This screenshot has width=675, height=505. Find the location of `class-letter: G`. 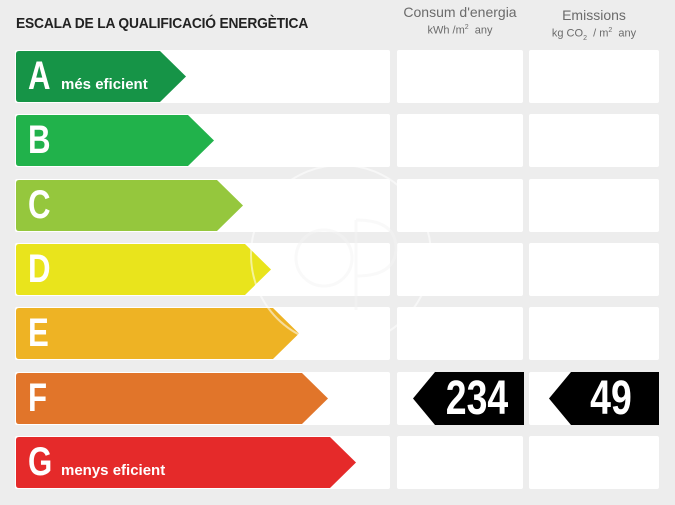

class-letter: G is located at coordinates (40, 462).